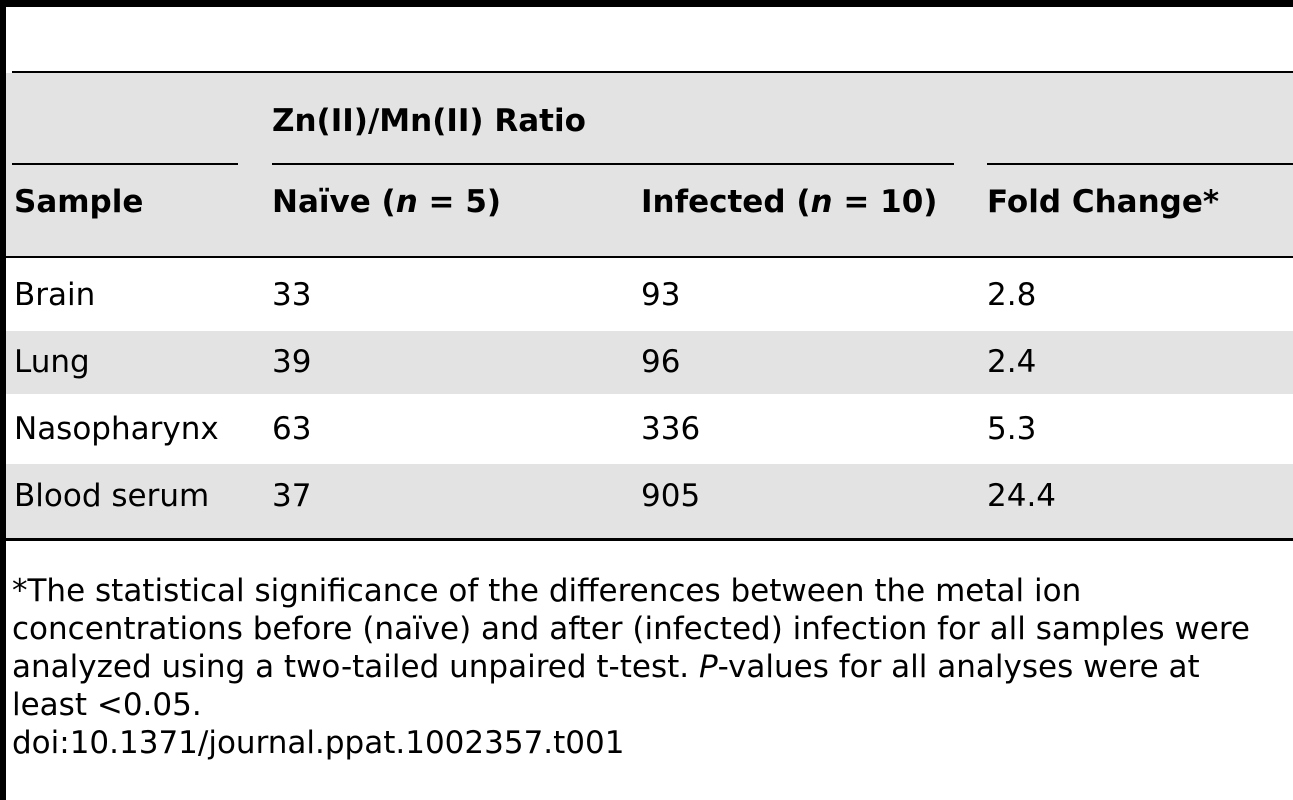 This screenshot has width=1293, height=800. Describe the element at coordinates (958, 667) in the screenshot. I see `footnote-line-part: -values for all analyses were at` at that location.